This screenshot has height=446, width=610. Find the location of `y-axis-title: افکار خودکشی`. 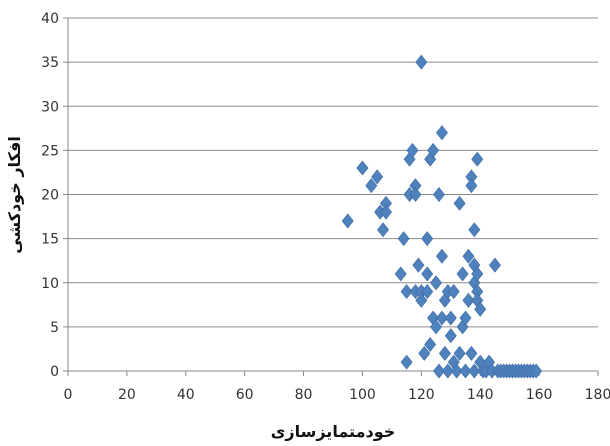

y-axis-title: افکار خودکشی is located at coordinates (14, 195).